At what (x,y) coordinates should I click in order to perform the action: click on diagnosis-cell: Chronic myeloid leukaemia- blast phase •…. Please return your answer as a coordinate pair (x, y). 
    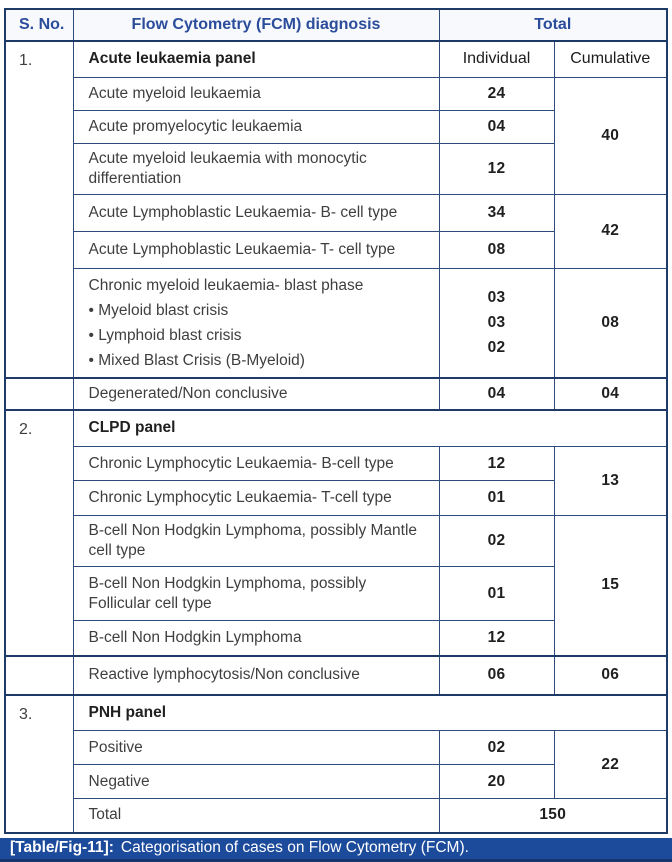
    Looking at the image, I should click on (256, 322).